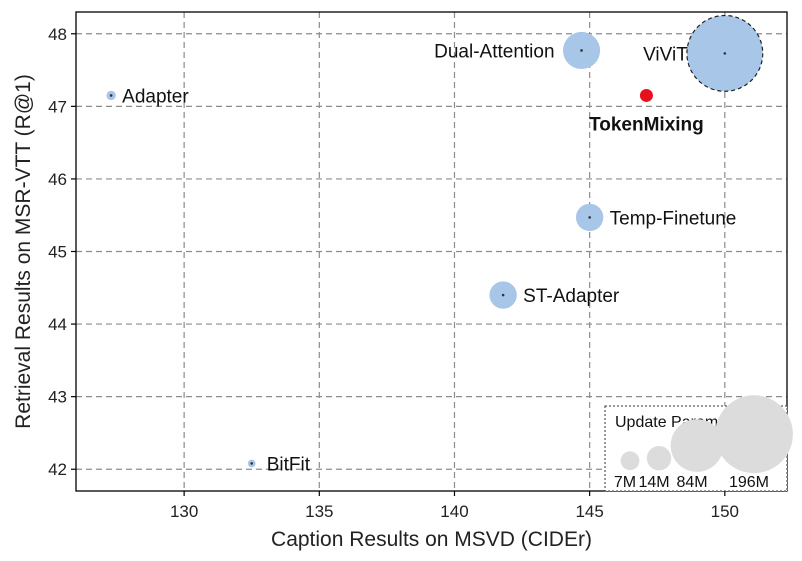 The width and height of the screenshot is (802, 561). I want to click on y-tick-label: 43, so click(57, 397).